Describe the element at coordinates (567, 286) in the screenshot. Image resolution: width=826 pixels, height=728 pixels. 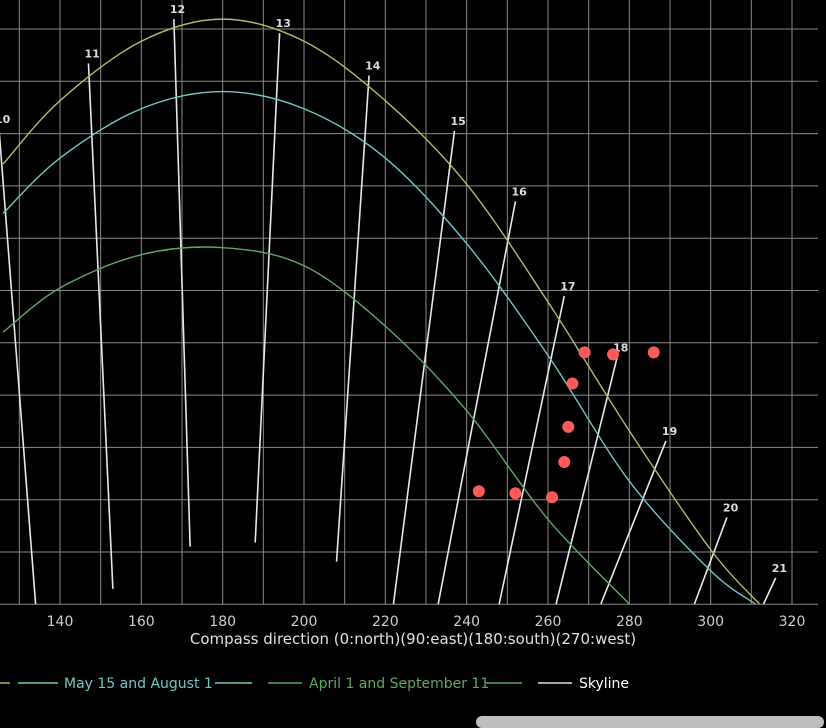
I see `hour-label-17: 17` at that location.